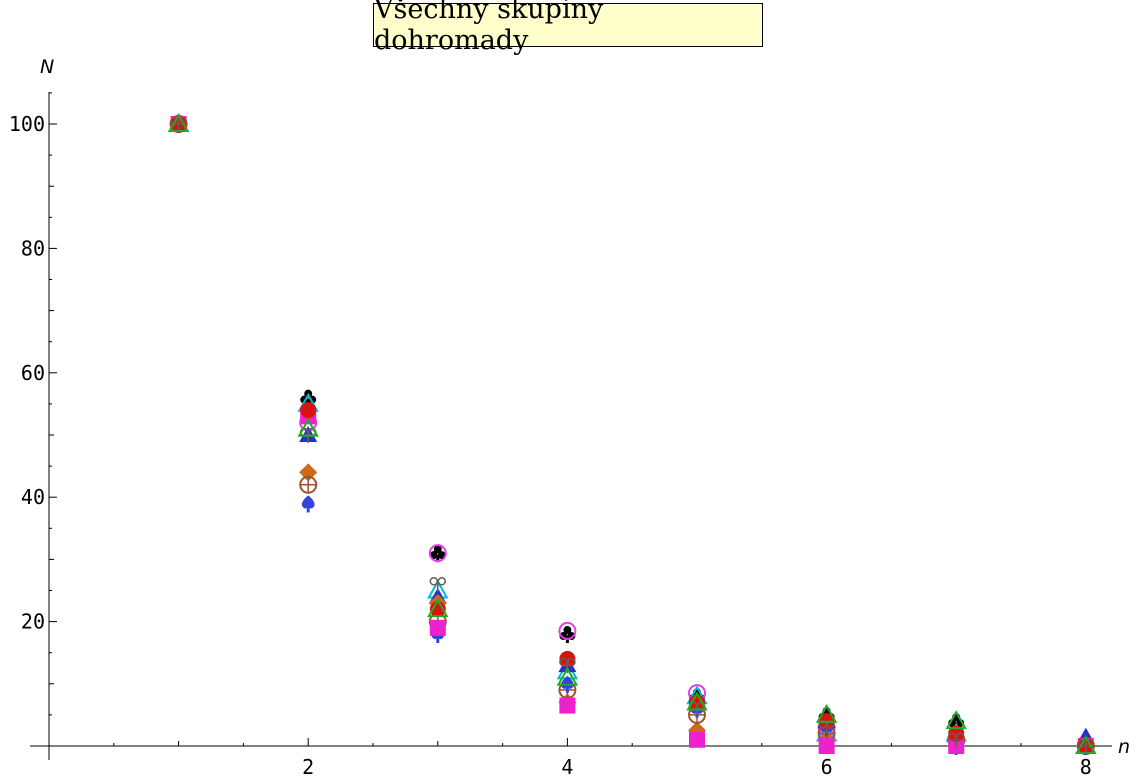 The image size is (1138, 780). I want to click on x-axis-label: n, so click(1124, 747).